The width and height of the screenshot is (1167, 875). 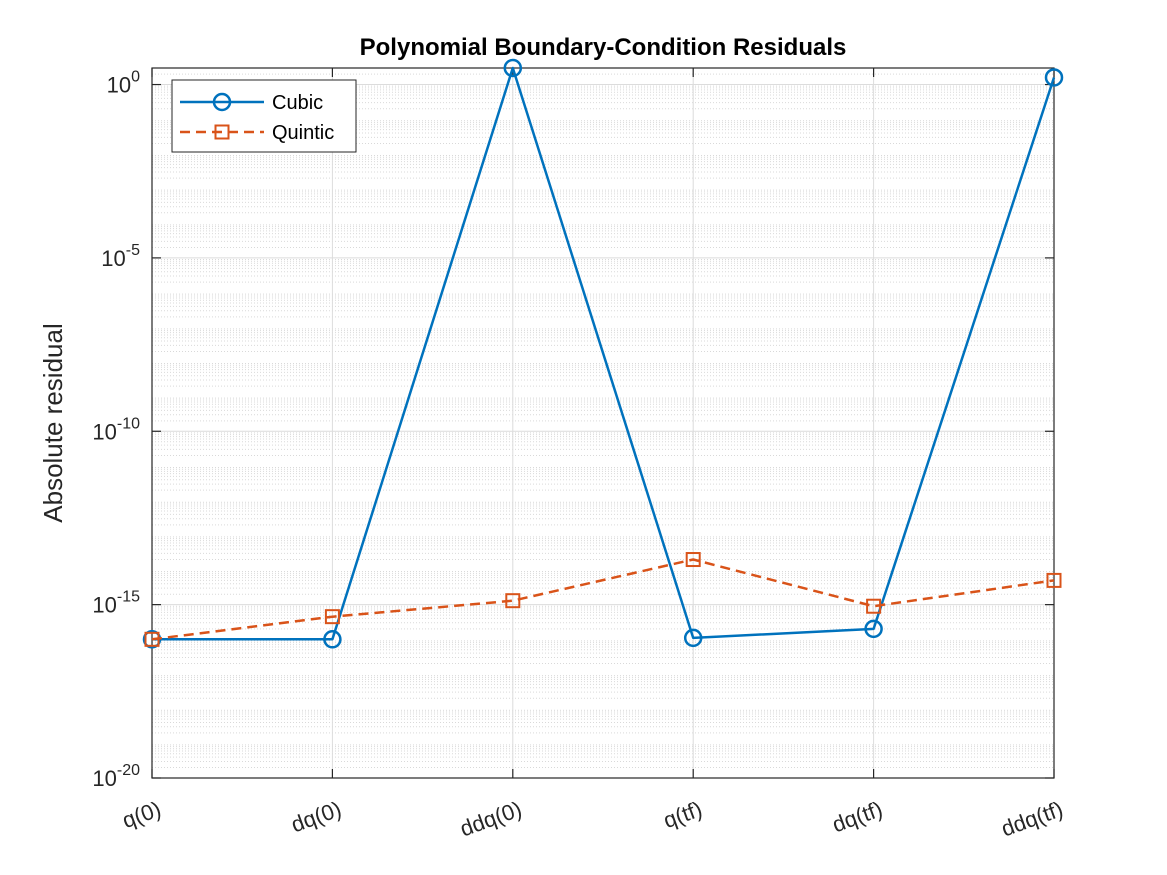 What do you see at coordinates (222, 102) in the screenshot?
I see `legend-marker-cubic` at bounding box center [222, 102].